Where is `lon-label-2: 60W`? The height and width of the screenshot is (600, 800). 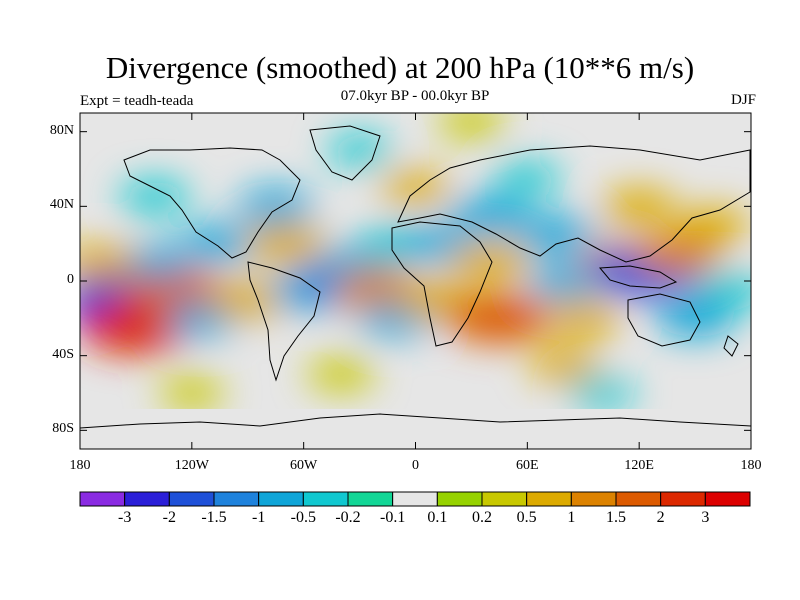 lon-label-2: 60W is located at coordinates (304, 465).